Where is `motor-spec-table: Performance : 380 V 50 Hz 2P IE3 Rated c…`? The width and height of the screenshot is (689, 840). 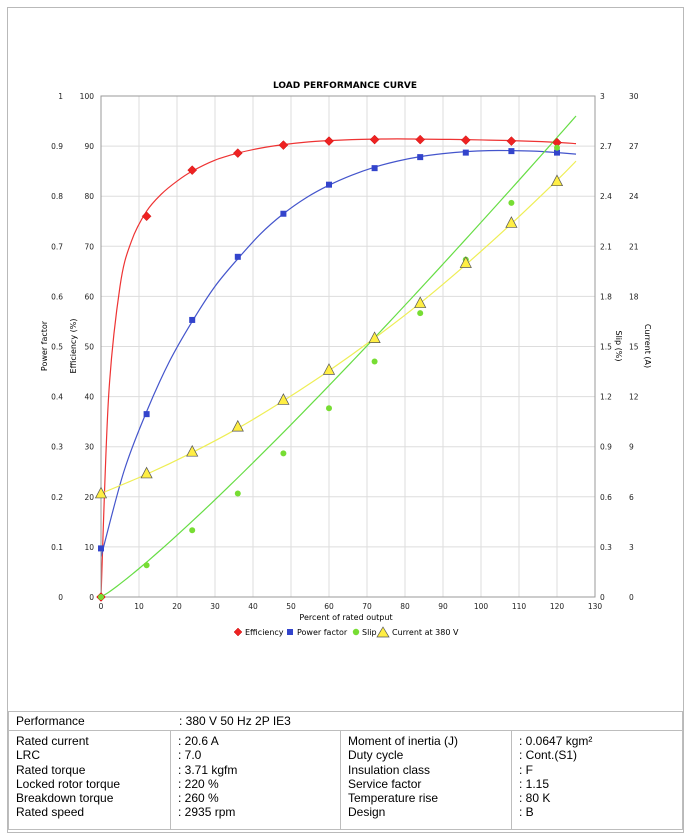
motor-spec-table: Performance : 380 V 50 Hz 2P IE3 Rated c… is located at coordinates (345, 770).